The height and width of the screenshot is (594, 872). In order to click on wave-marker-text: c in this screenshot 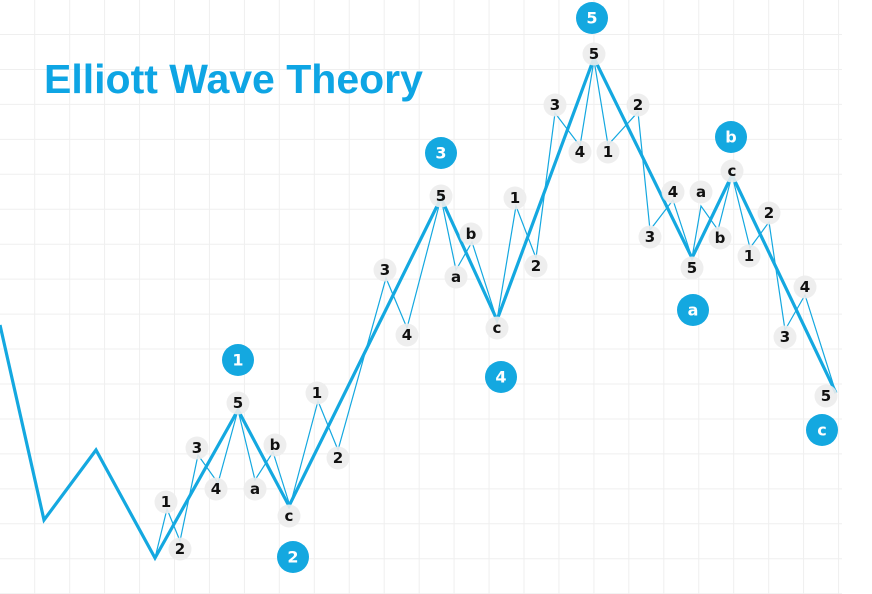, I will do `click(821, 430)`.